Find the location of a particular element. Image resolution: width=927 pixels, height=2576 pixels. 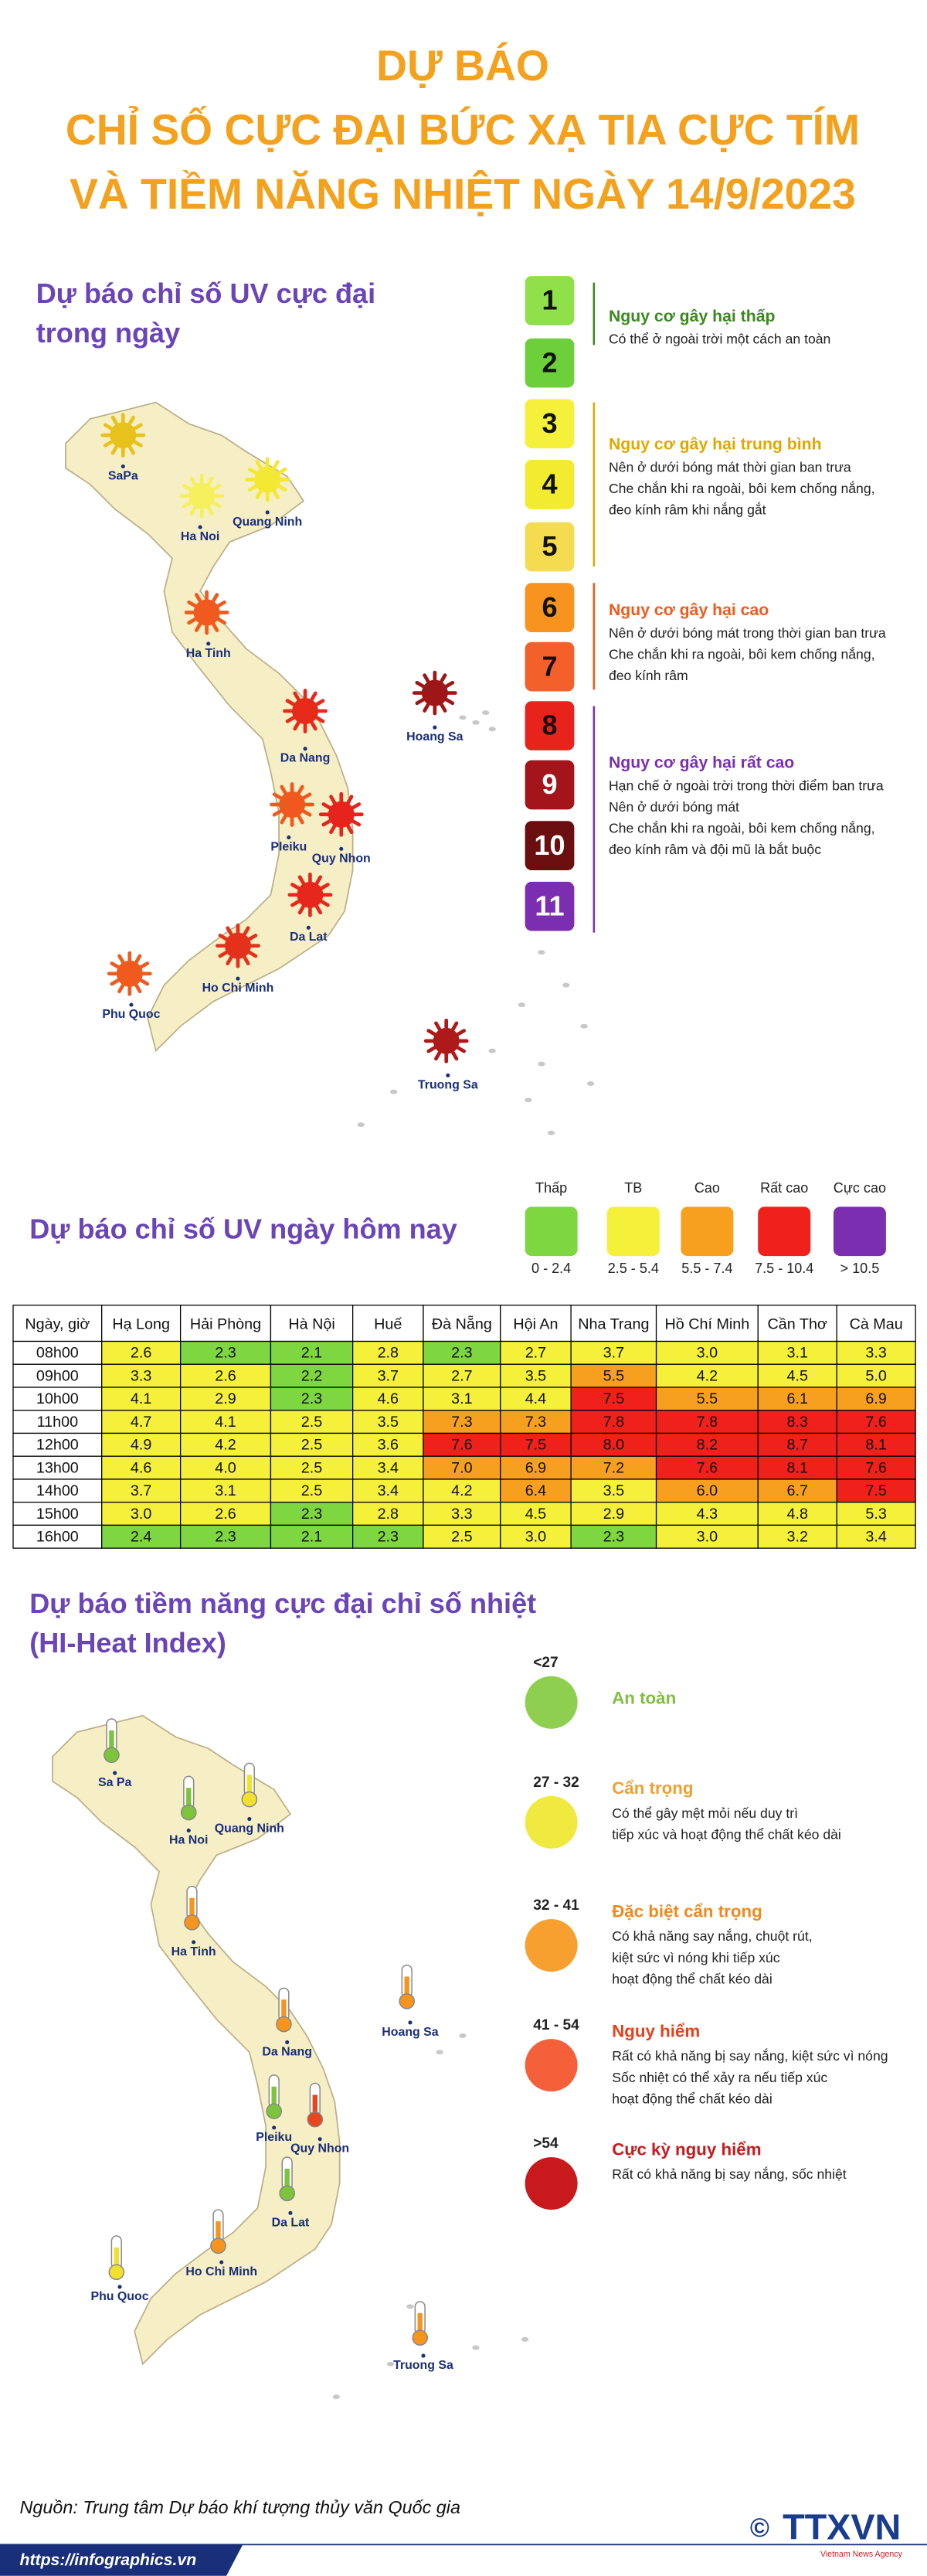

table-cell-text: 7.8 is located at coordinates (707, 1422).